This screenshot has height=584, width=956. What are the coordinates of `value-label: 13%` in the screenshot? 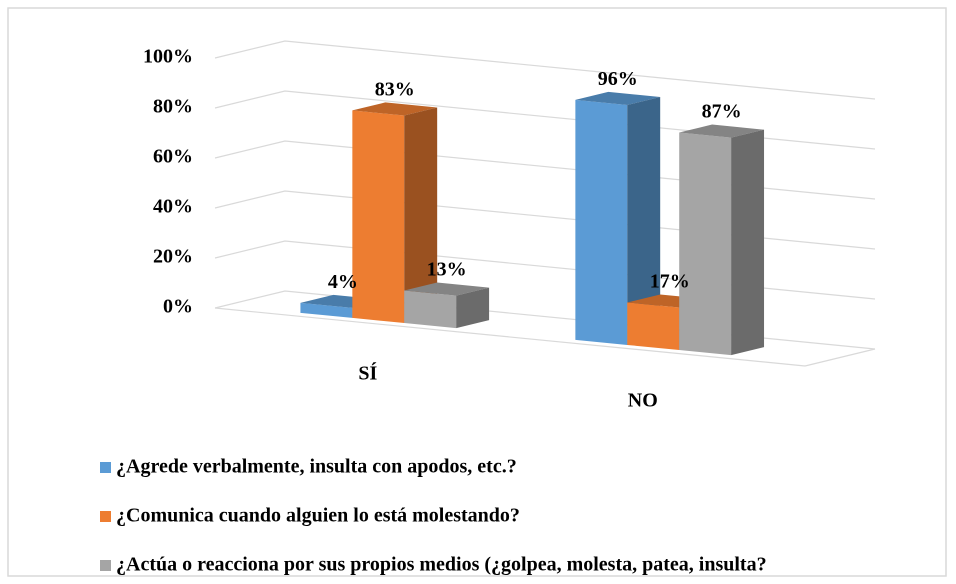 It's located at (447, 270).